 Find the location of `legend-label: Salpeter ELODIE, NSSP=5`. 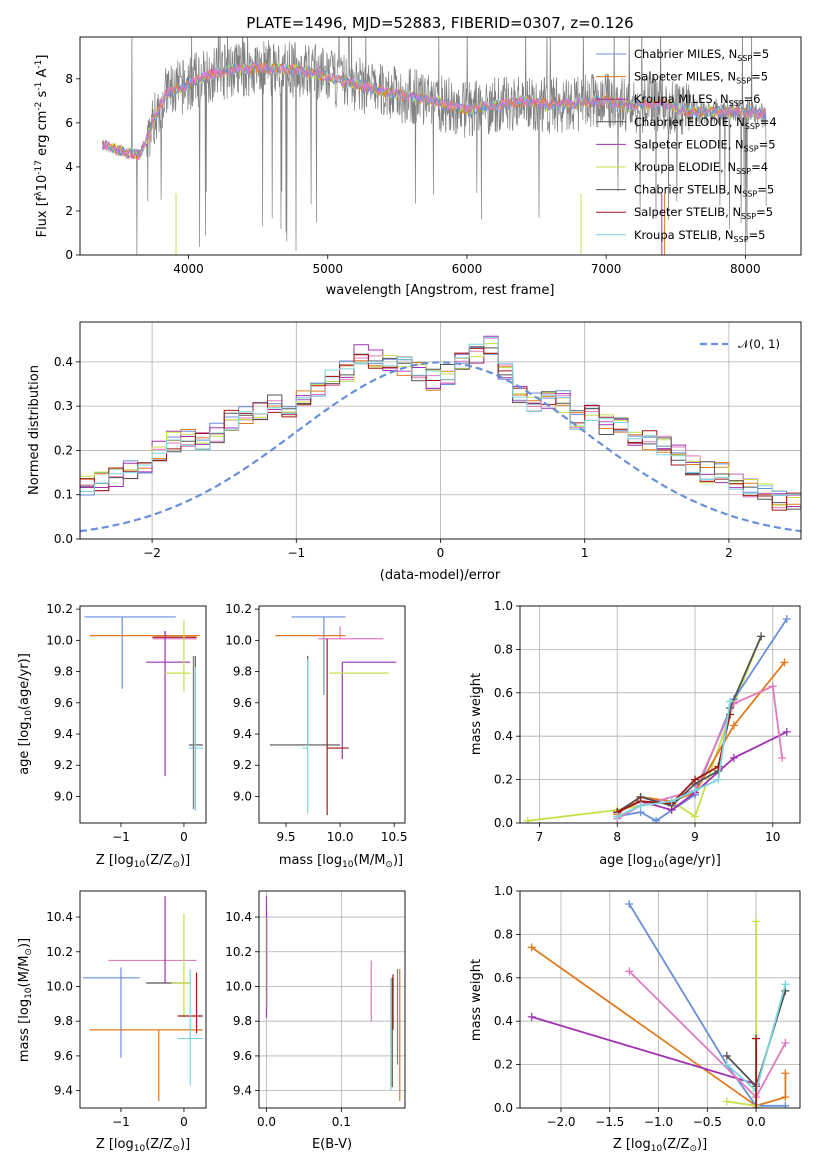

legend-label: Salpeter ELODIE, NSSP=5 is located at coordinates (705, 145).